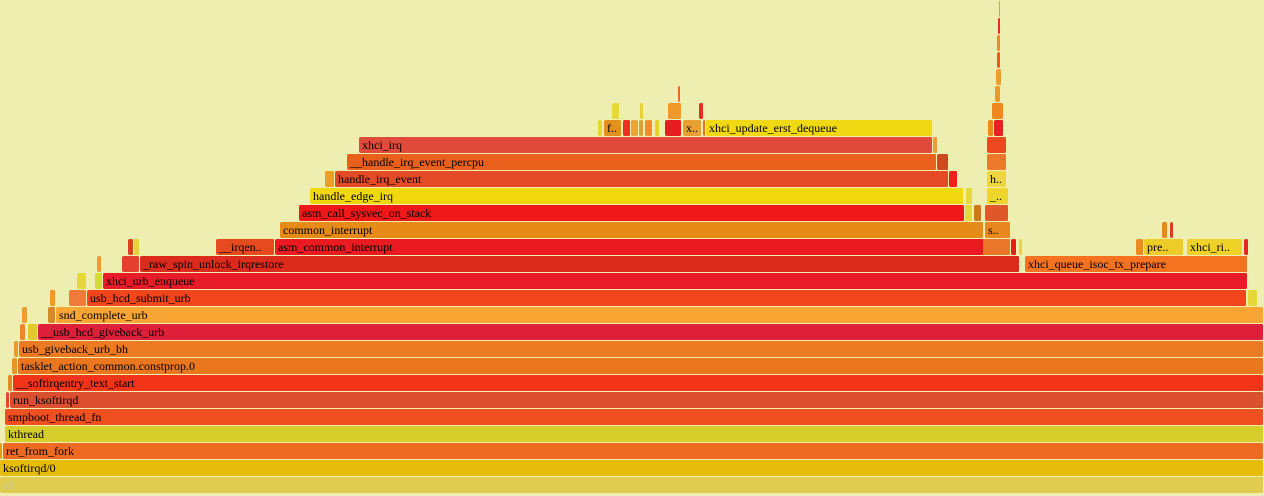  What do you see at coordinates (692, 128) in the screenshot?
I see `frame-x: x..` at bounding box center [692, 128].